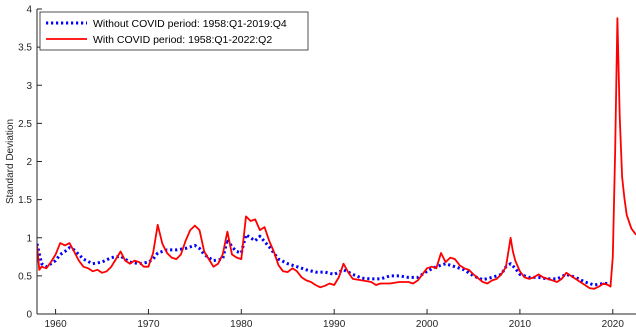 This screenshot has width=636, height=327. Describe the element at coordinates (29, 238) in the screenshot. I see `y-tick-label: 1` at that location.